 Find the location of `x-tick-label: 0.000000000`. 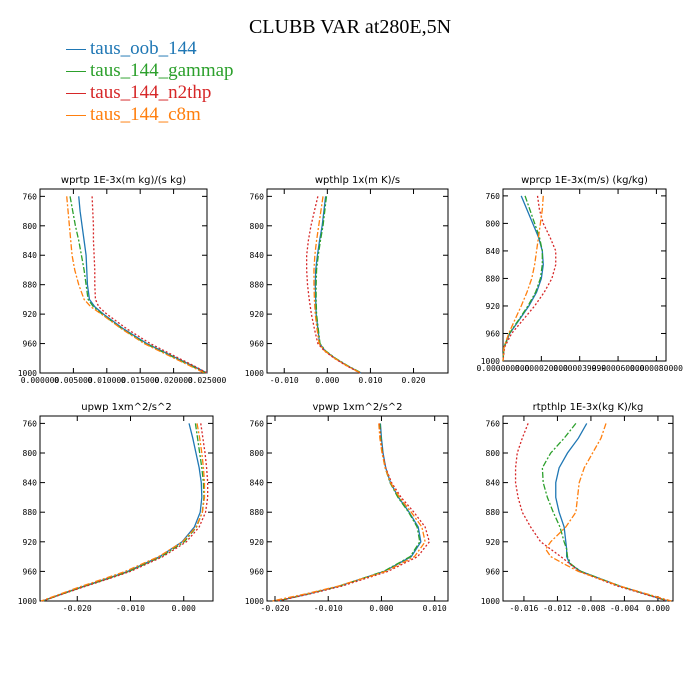

x-tick-label: 0.000000000 is located at coordinates (503, 368).